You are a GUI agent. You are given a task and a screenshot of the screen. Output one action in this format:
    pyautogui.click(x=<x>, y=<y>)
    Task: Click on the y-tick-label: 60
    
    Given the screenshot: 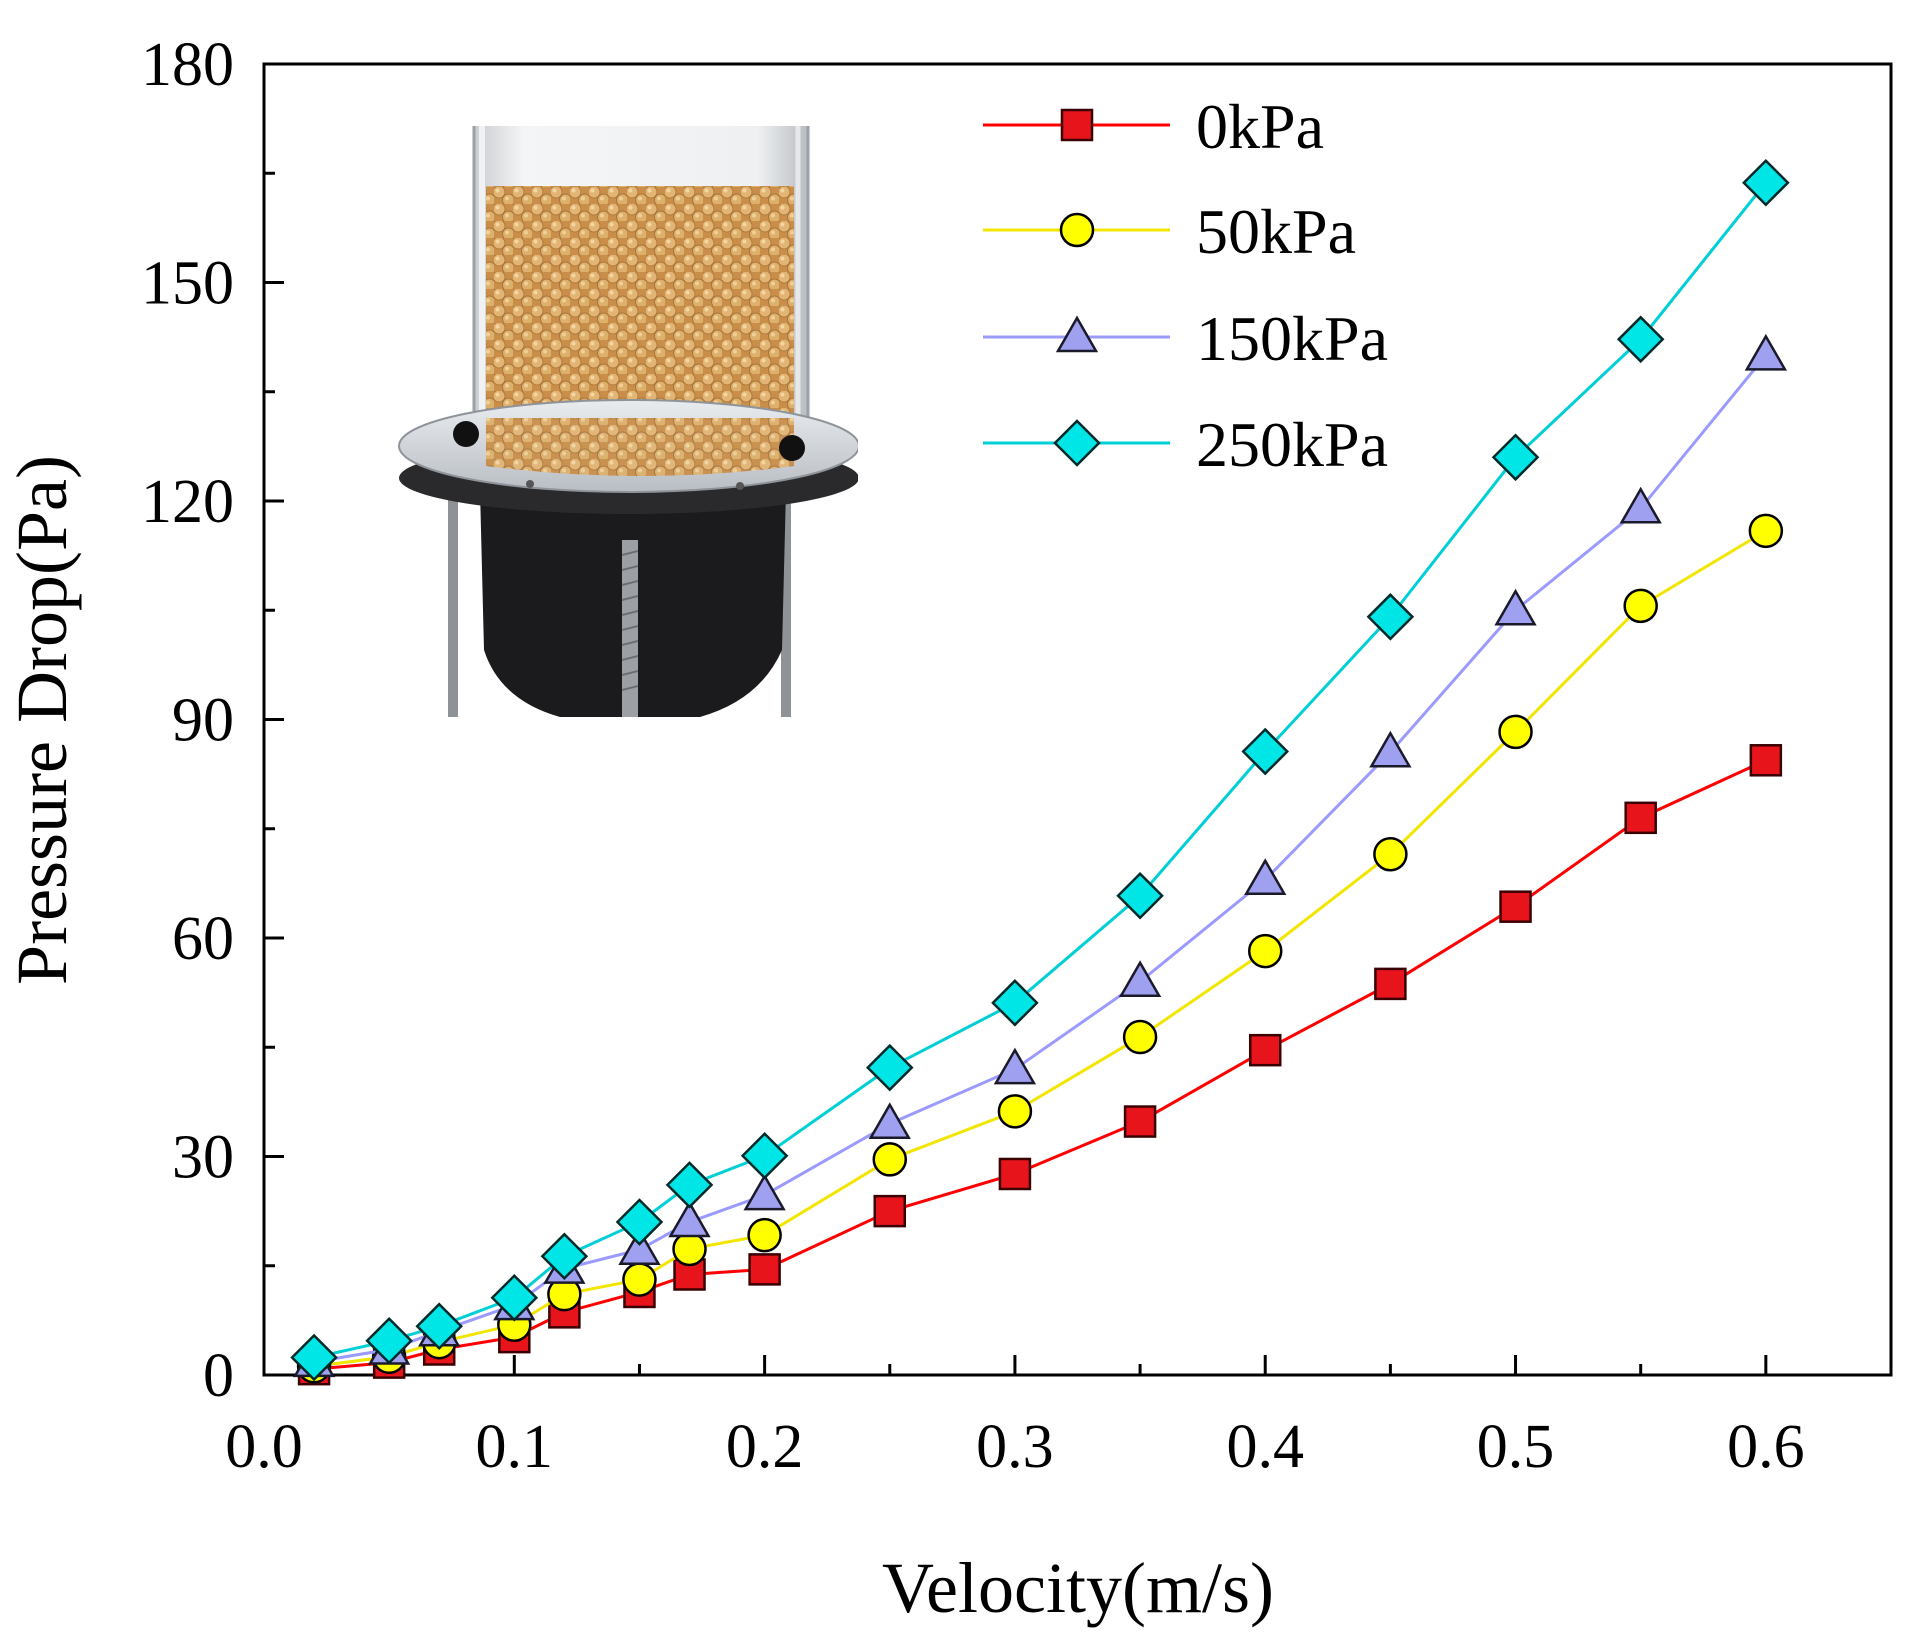 What is the action you would take?
    pyautogui.click(x=203, y=939)
    